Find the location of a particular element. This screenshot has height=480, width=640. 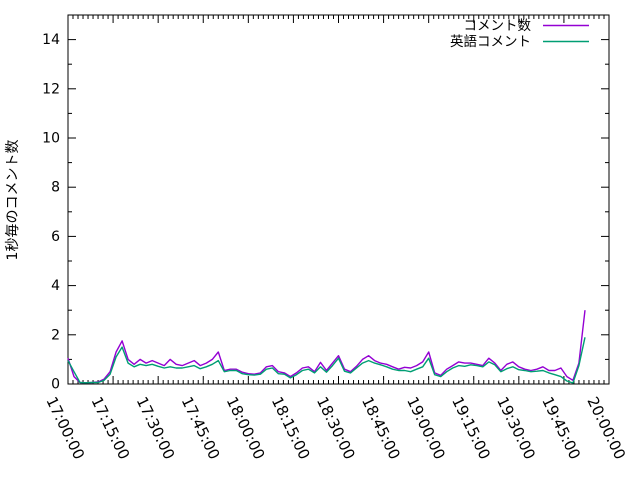

x-tick-label: 17:00:00 is located at coordinates (65, 428).